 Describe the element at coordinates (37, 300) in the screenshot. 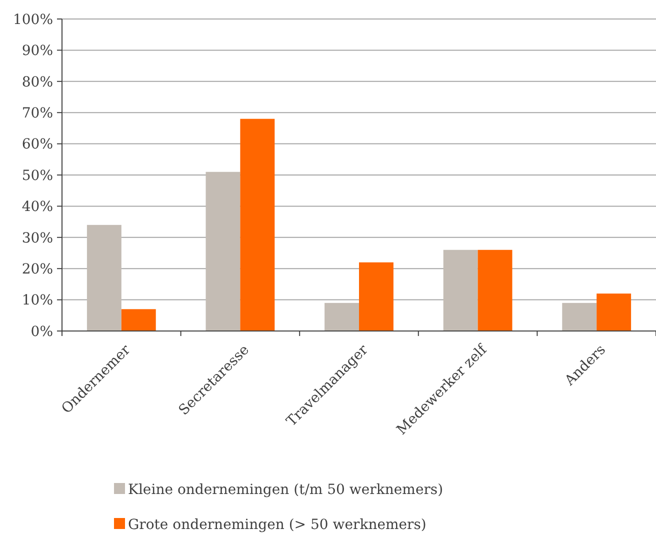

I see `y-tick-label: 10%` at that location.